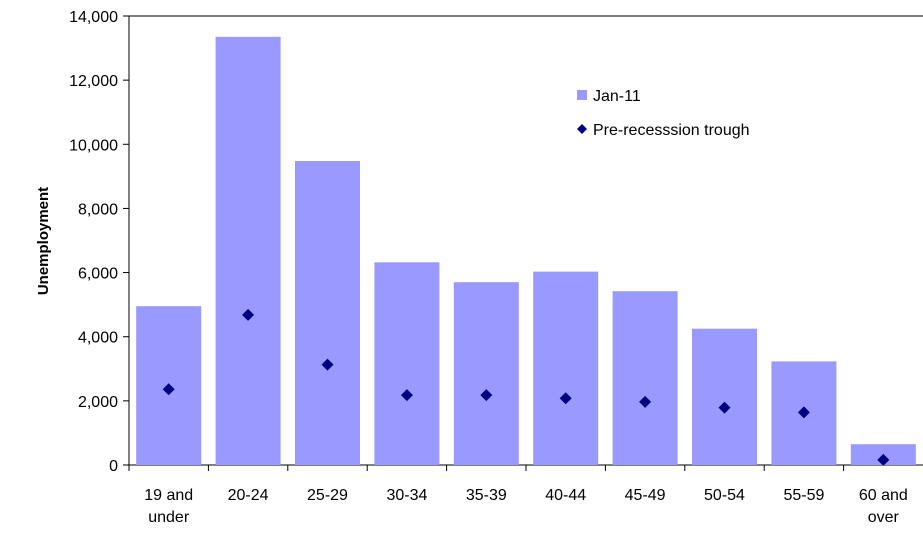 Image resolution: width=923 pixels, height=534 pixels. I want to click on y-tick-label-14-000: 14,000, so click(93, 17).